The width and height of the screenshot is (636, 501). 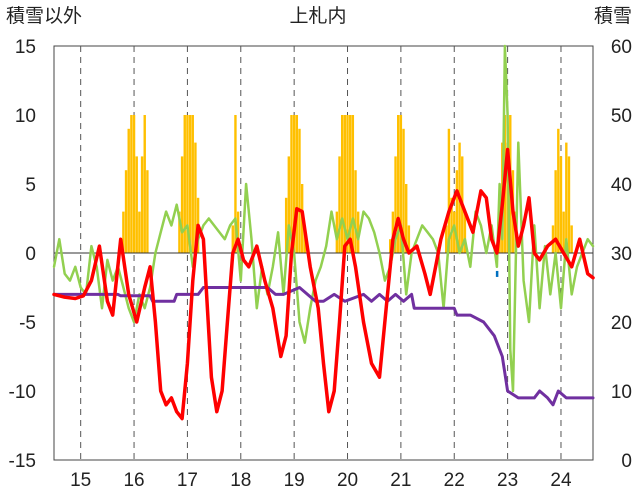 What do you see at coordinates (561, 480) in the screenshot?
I see `x-tick-label: 24` at bounding box center [561, 480].